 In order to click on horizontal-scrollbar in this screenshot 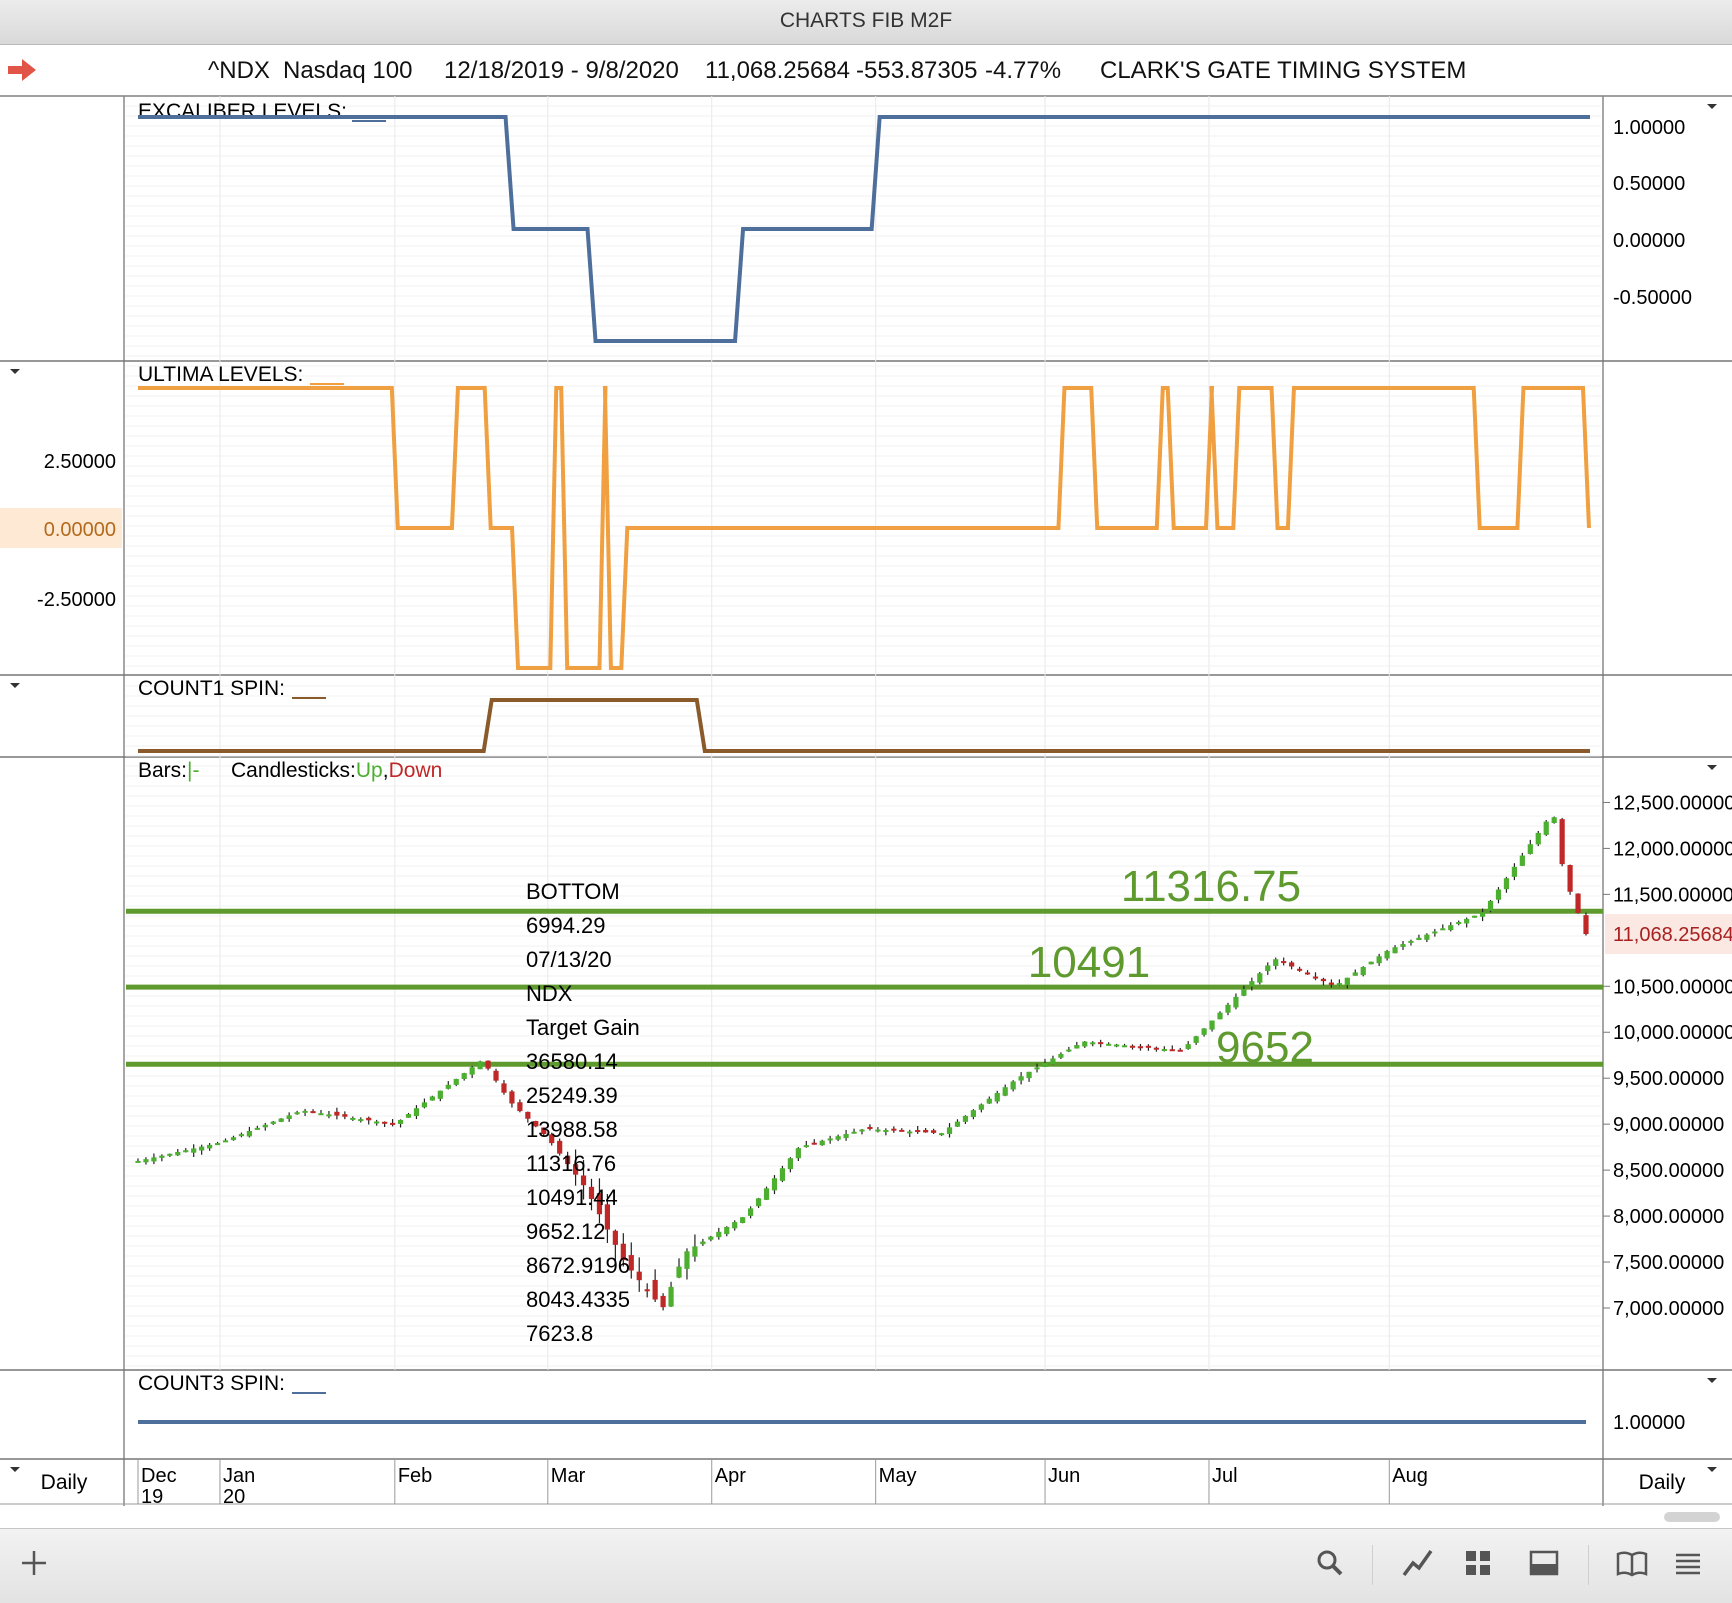, I will do `click(1692, 1517)`.